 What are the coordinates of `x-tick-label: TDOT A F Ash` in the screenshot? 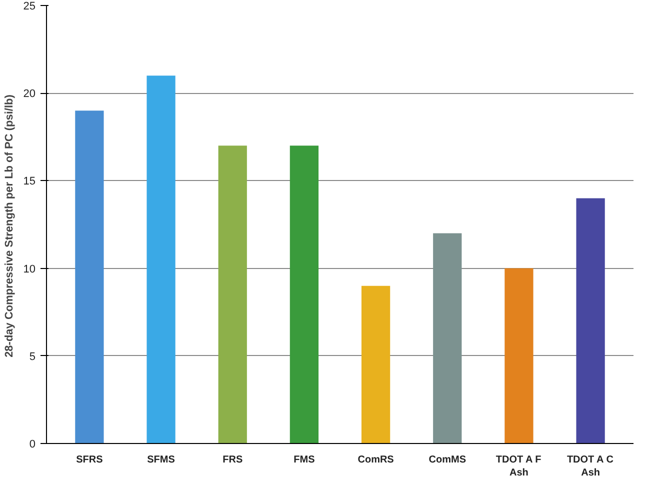 It's located at (519, 466).